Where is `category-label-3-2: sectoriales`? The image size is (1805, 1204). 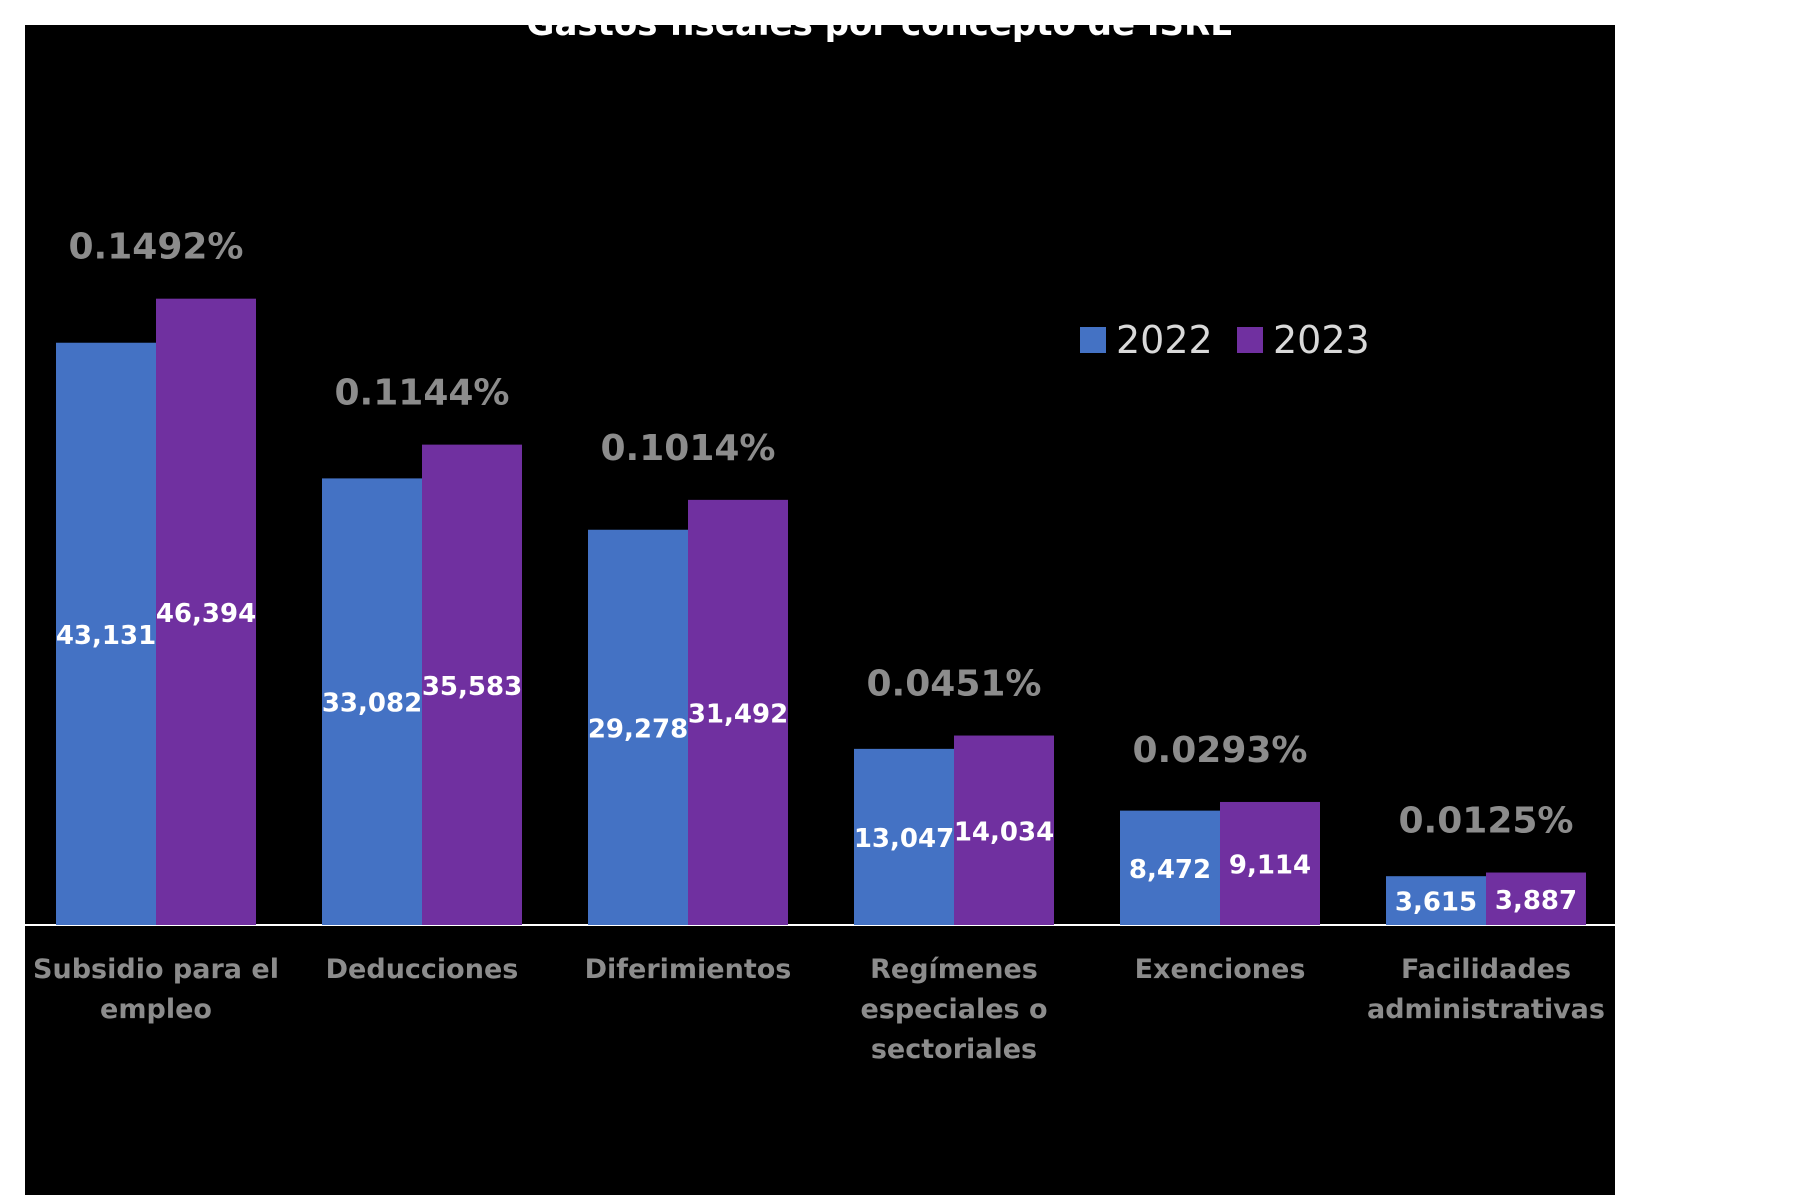 category-label-3-2: sectoriales is located at coordinates (954, 1049).